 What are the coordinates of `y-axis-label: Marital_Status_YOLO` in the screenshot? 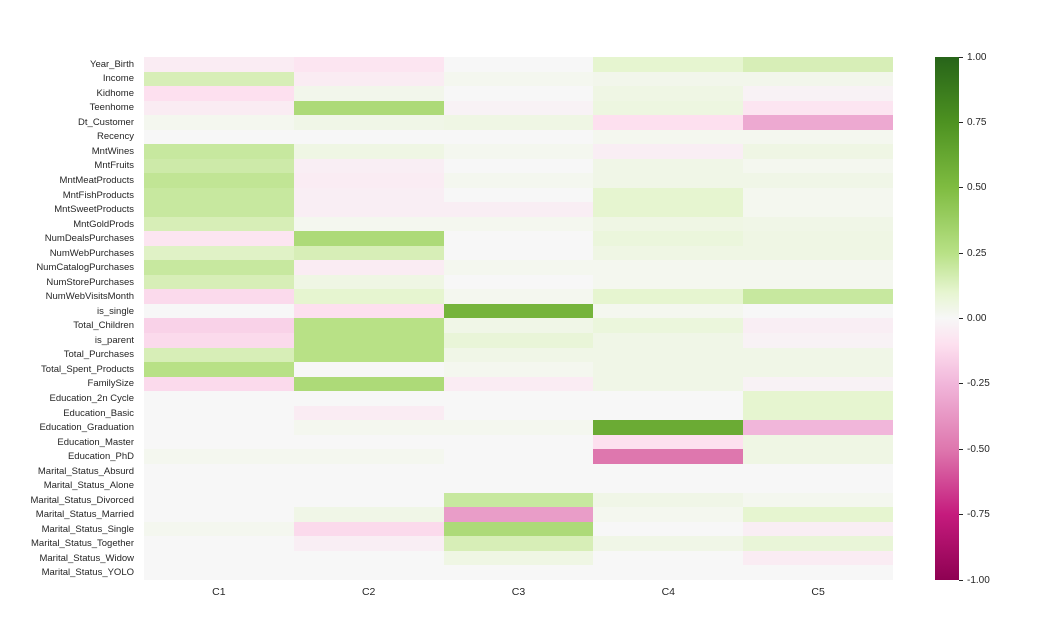 It's located at (87, 573).